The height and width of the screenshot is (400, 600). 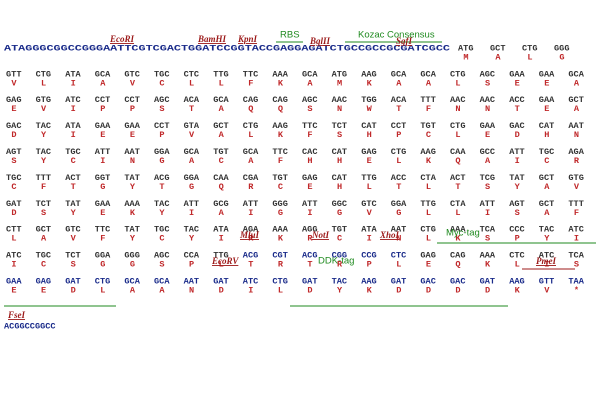 What do you see at coordinates (102, 100) in the screenshot?
I see `codon: CCT` at bounding box center [102, 100].